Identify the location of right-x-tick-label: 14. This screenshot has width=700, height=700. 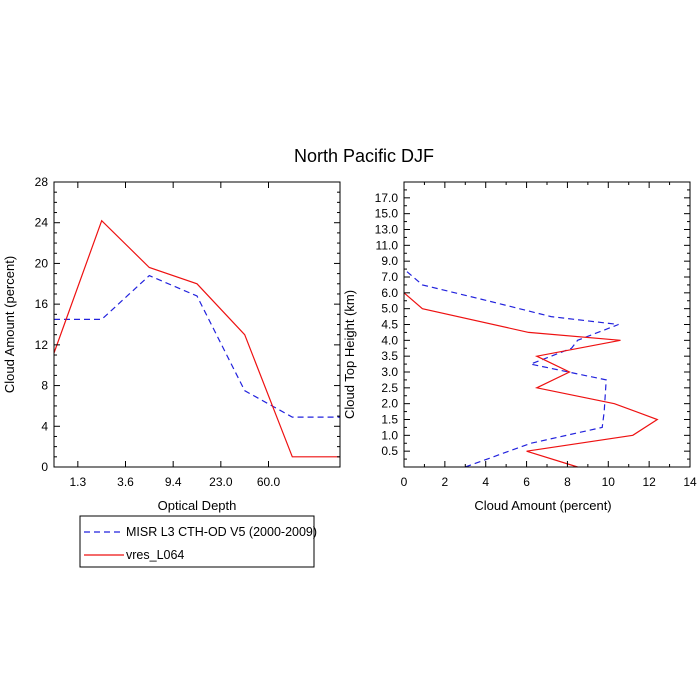
(690, 482).